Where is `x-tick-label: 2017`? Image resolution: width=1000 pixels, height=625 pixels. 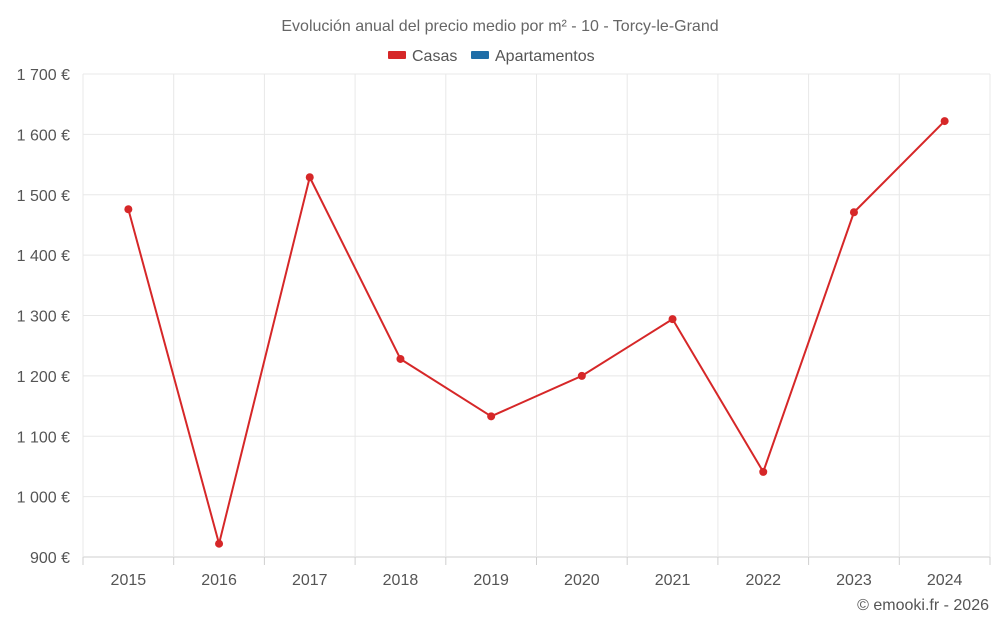
x-tick-label: 2017 is located at coordinates (310, 580).